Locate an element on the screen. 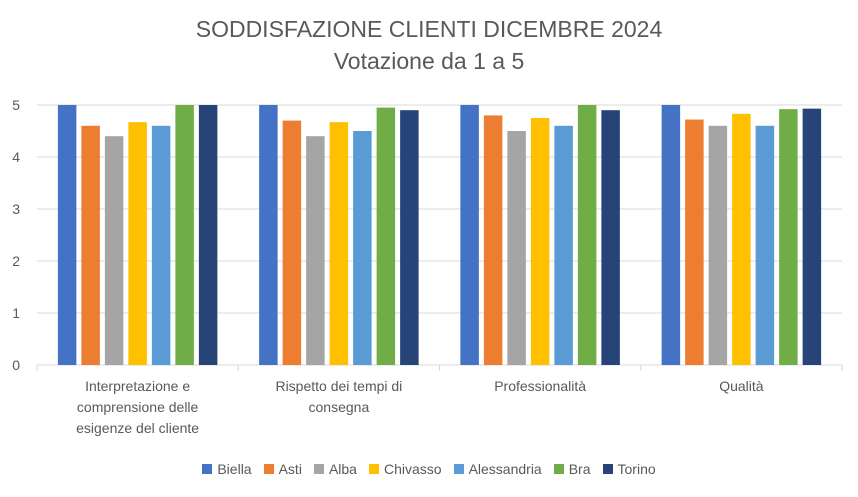 Image resolution: width=858 pixels, height=497 pixels. x-category-label: consegna is located at coordinates (339, 407).